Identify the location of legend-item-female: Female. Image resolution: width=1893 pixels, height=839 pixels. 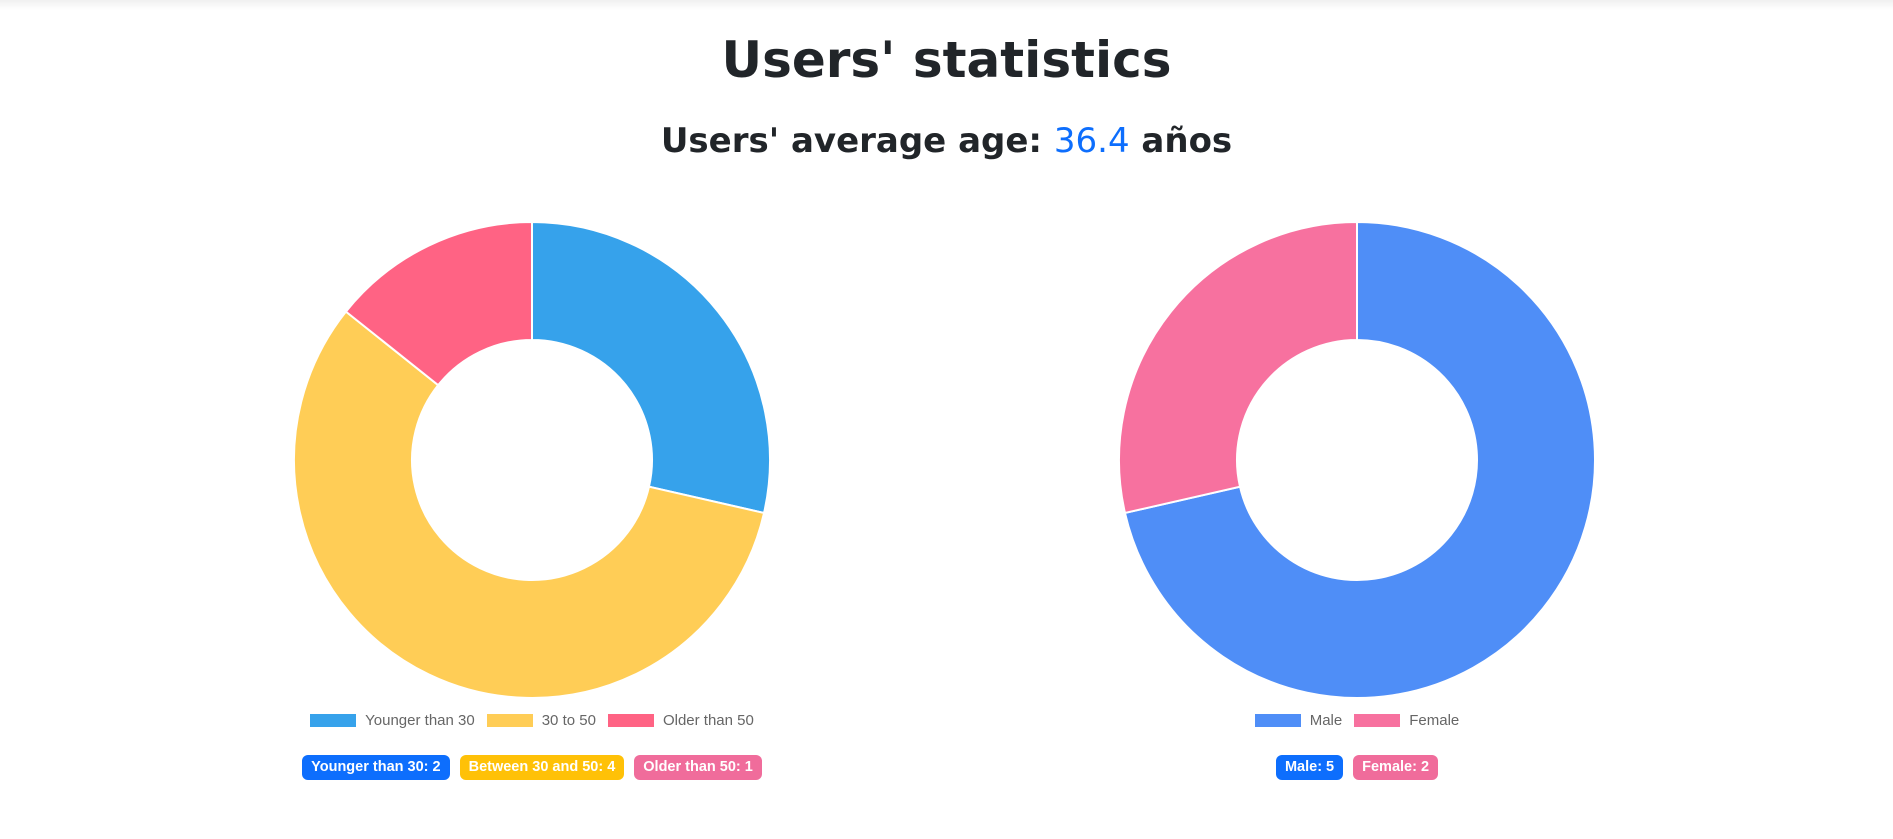
(1406, 720).